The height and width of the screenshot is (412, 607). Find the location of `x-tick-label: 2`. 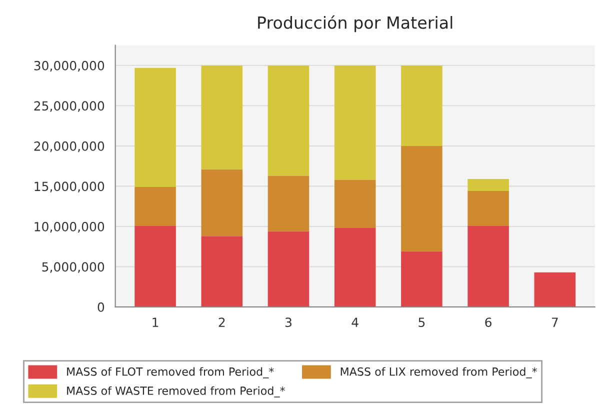

x-tick-label: 2 is located at coordinates (221, 322).